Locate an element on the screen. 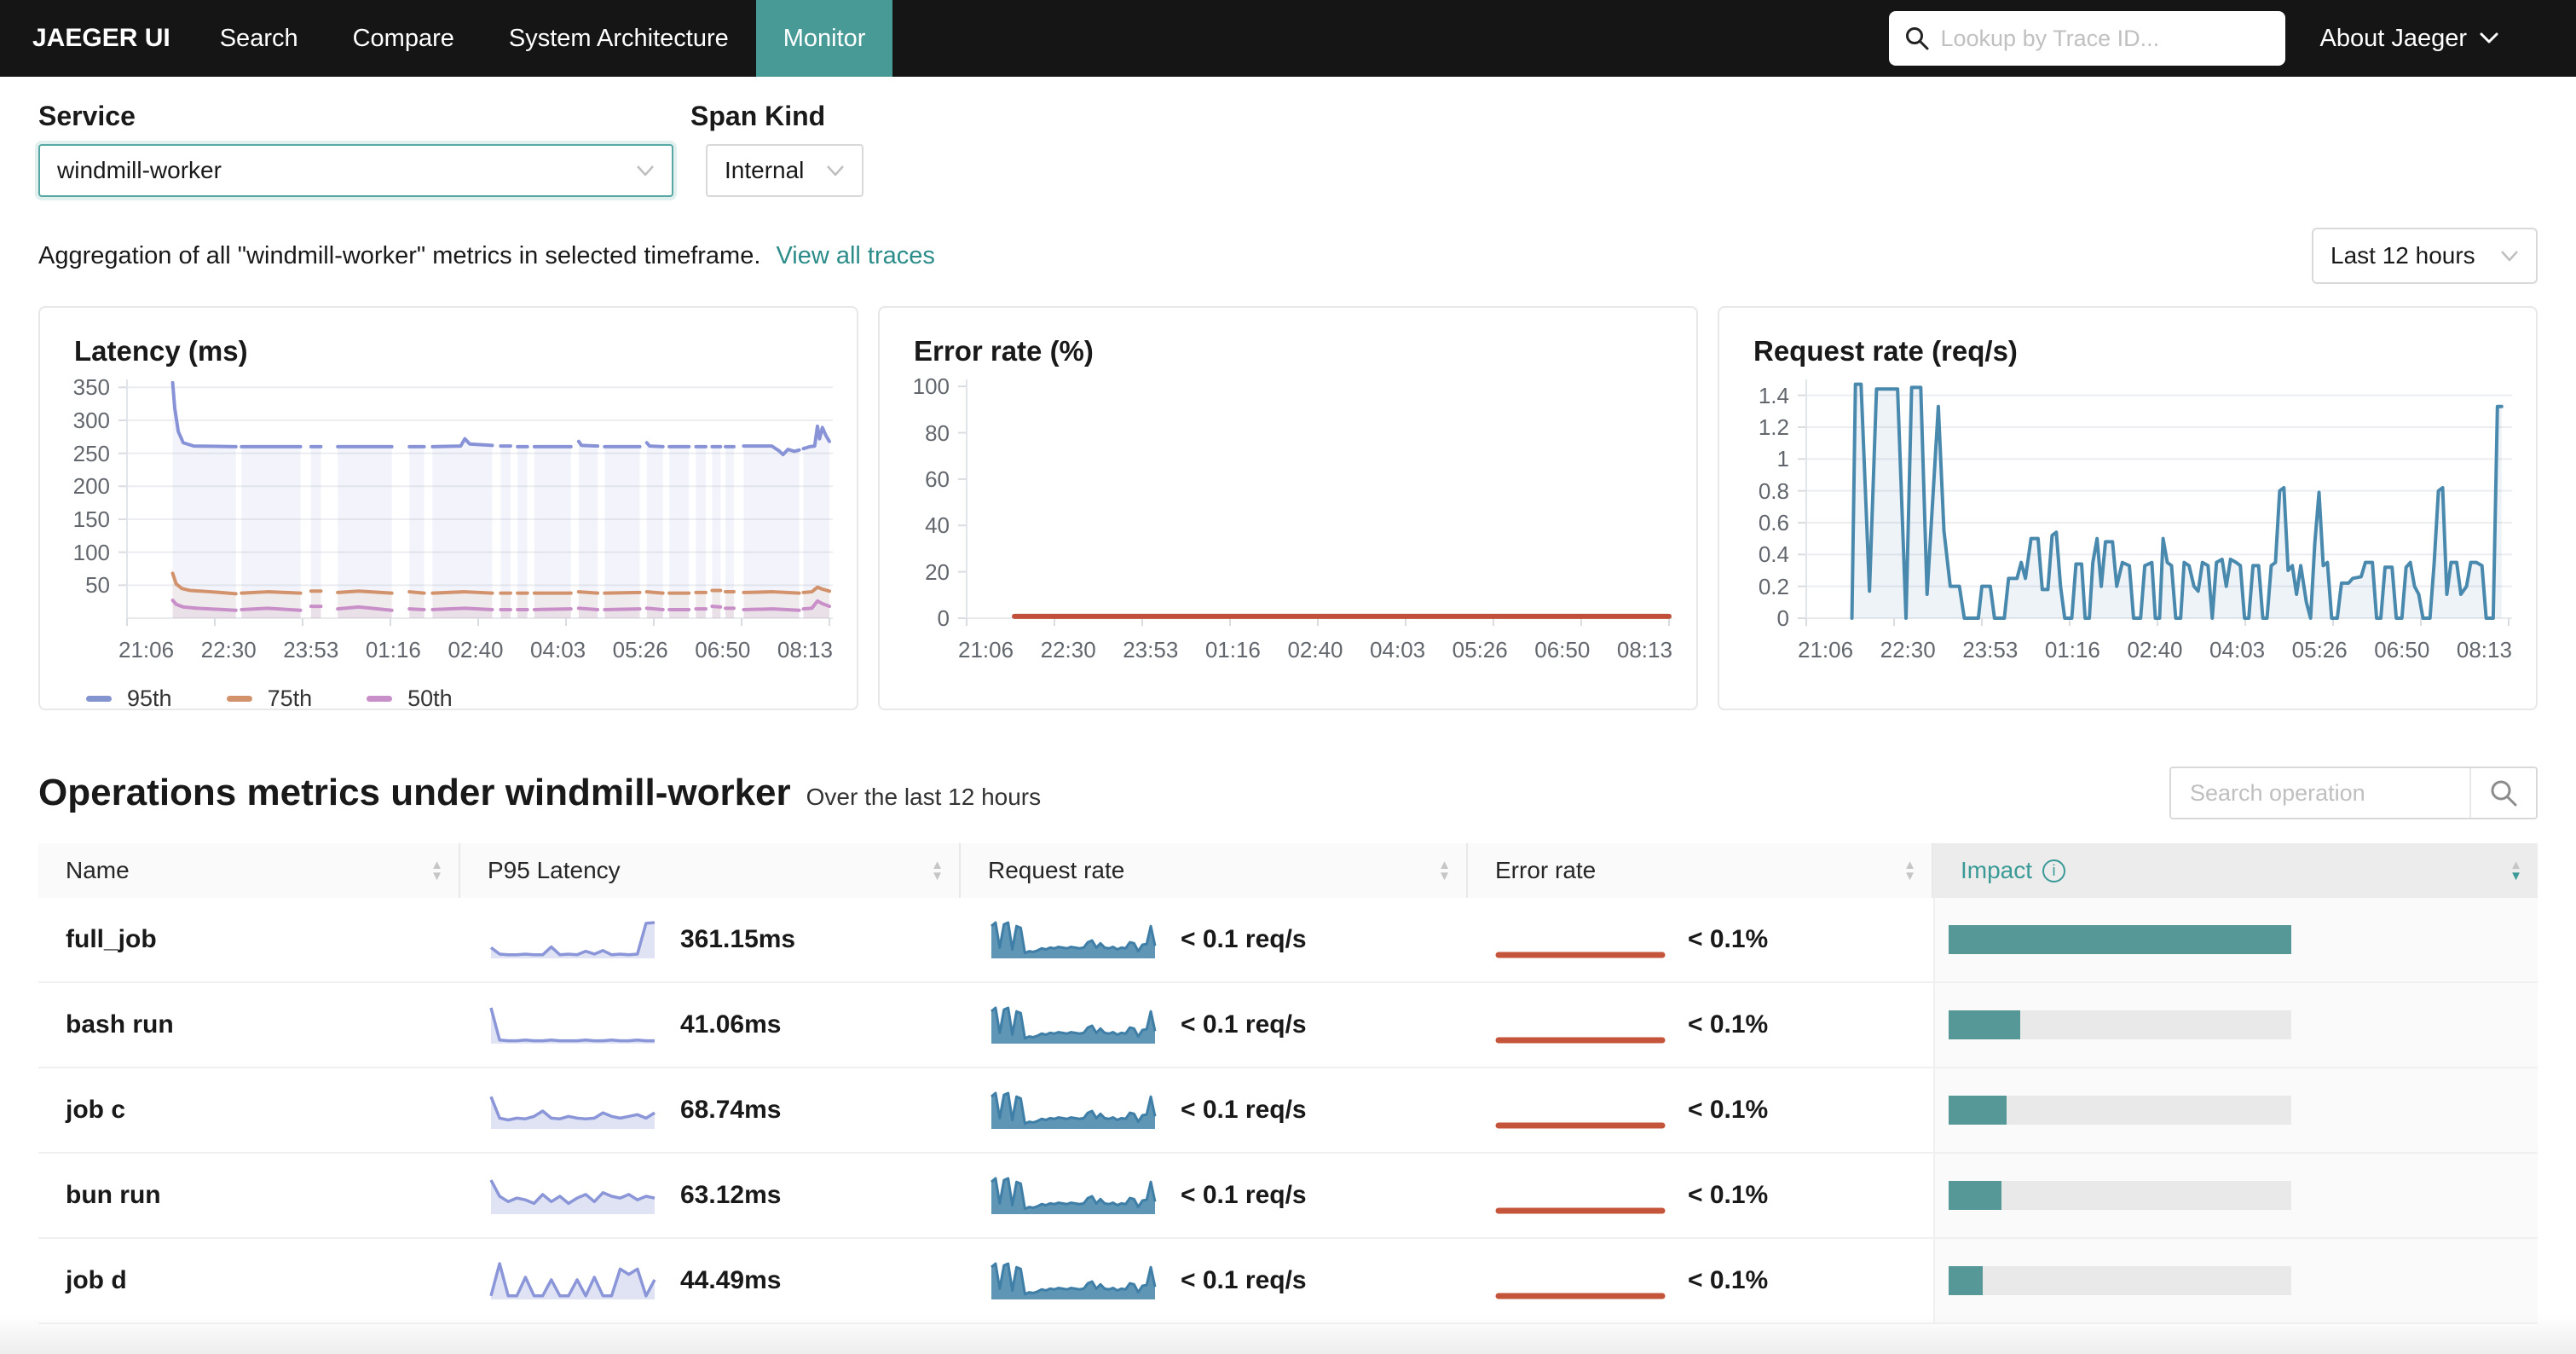 The height and width of the screenshot is (1354, 2576). legend-item-95th: 95th is located at coordinates (129, 699).